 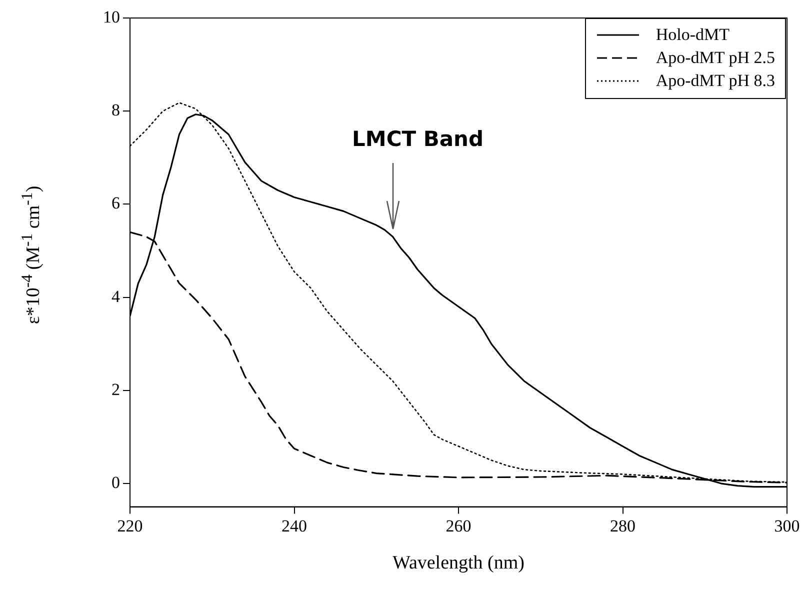 What do you see at coordinates (715, 58) in the screenshot?
I see `legend-label: Apo-dMT pH 2.5` at bounding box center [715, 58].